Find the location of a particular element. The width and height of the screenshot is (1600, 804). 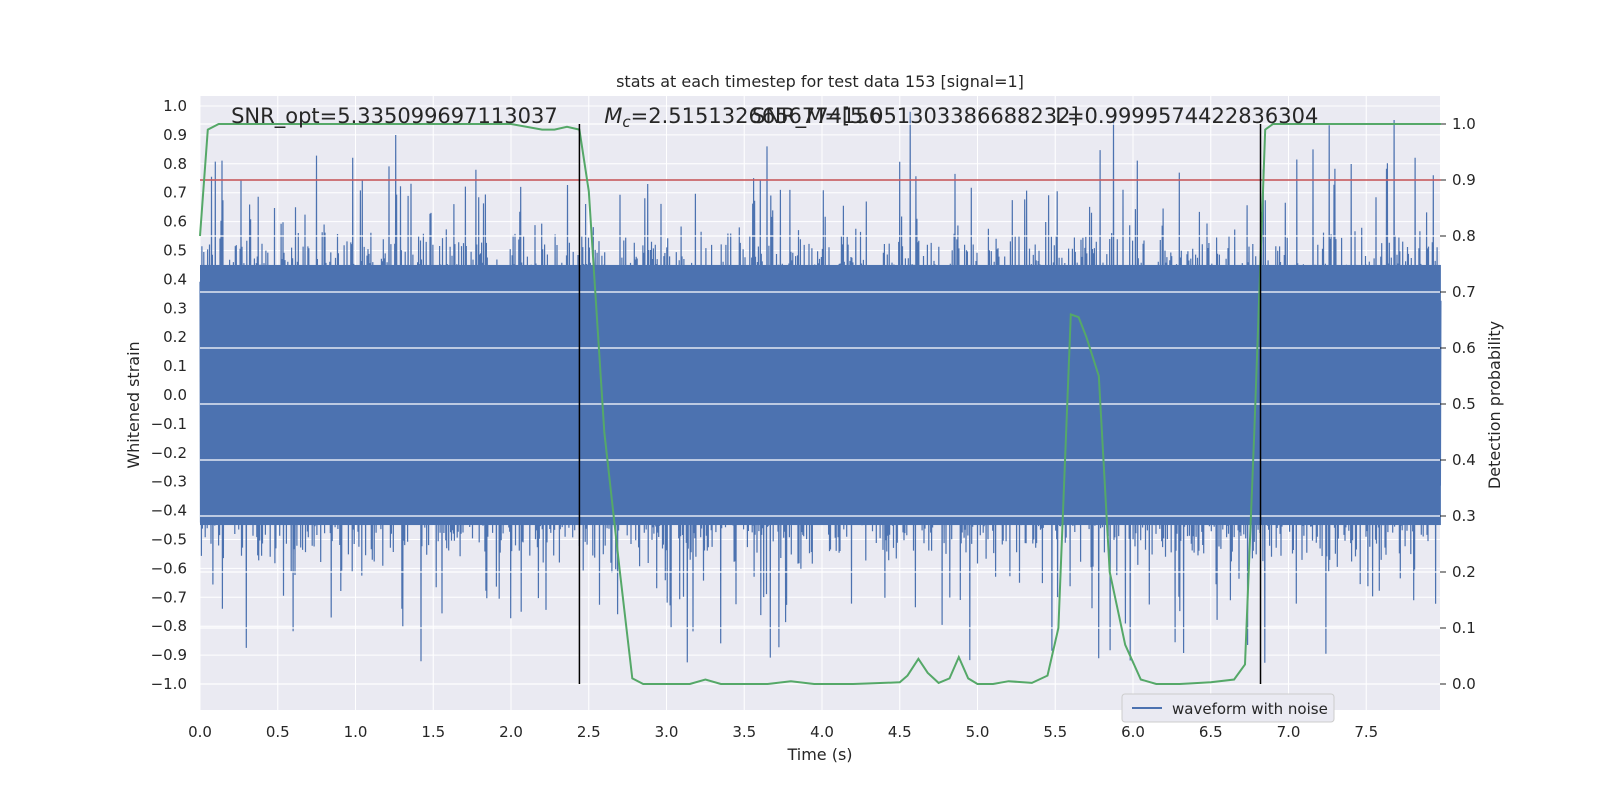

x-tick-label: 5.0 is located at coordinates (978, 732).